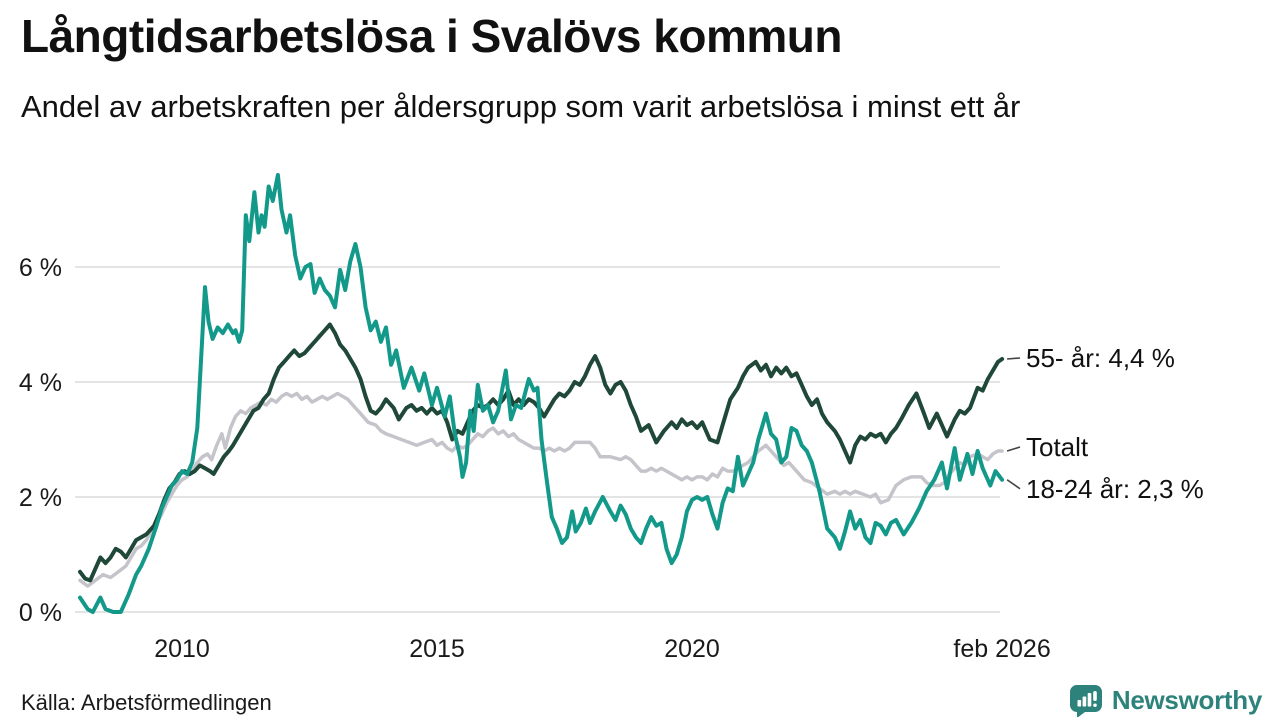  What do you see at coordinates (431, 36) in the screenshot?
I see `page-title: Långtidsarbetslösa i Svalövs kommun` at bounding box center [431, 36].